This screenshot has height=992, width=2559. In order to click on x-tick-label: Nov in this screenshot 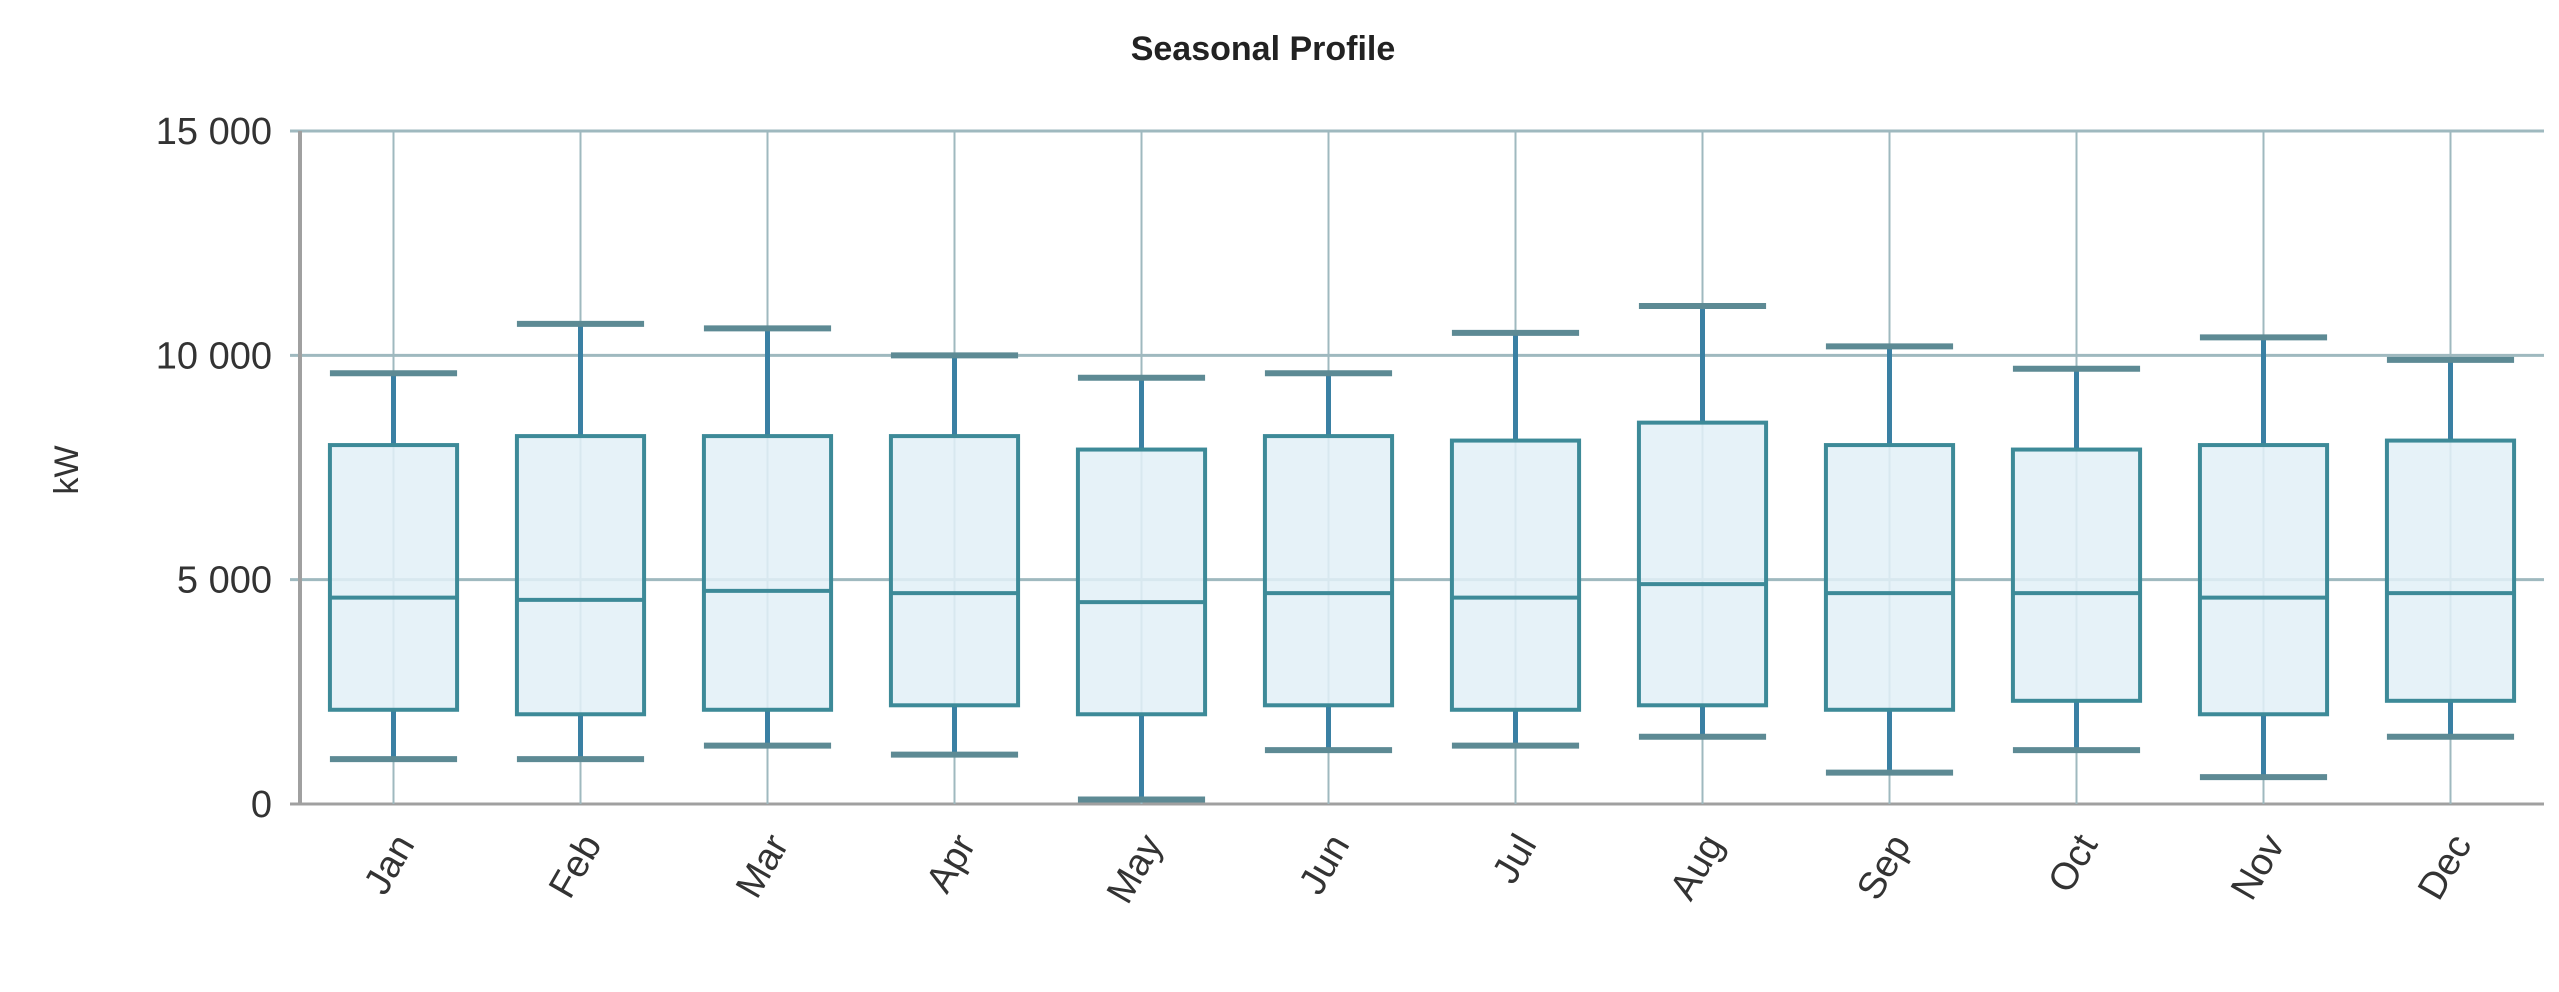, I will do `click(2258, 868)`.